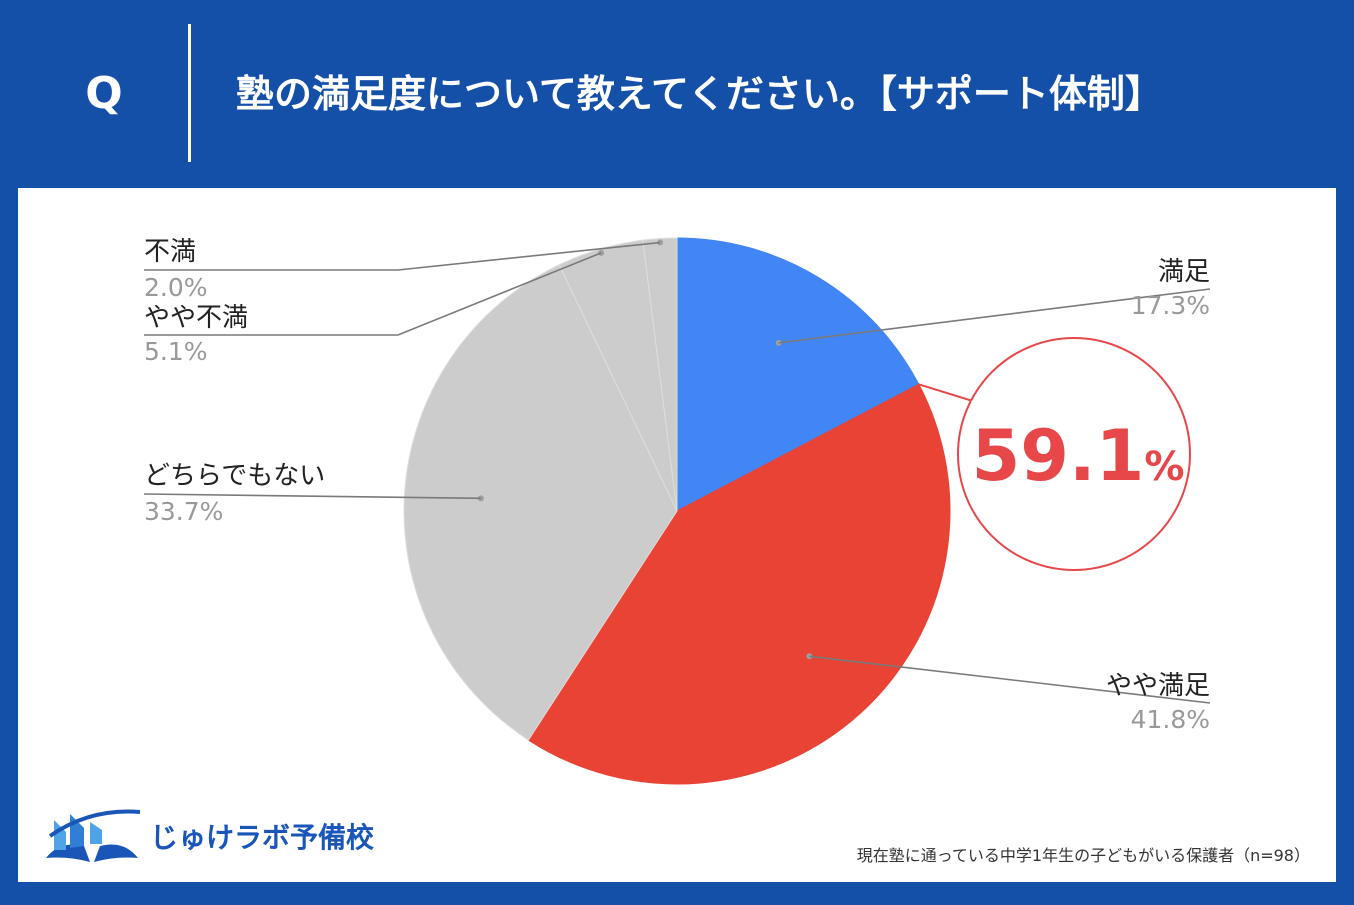  I want to click on slice-label-neutral: どちらでもない, so click(234, 476).